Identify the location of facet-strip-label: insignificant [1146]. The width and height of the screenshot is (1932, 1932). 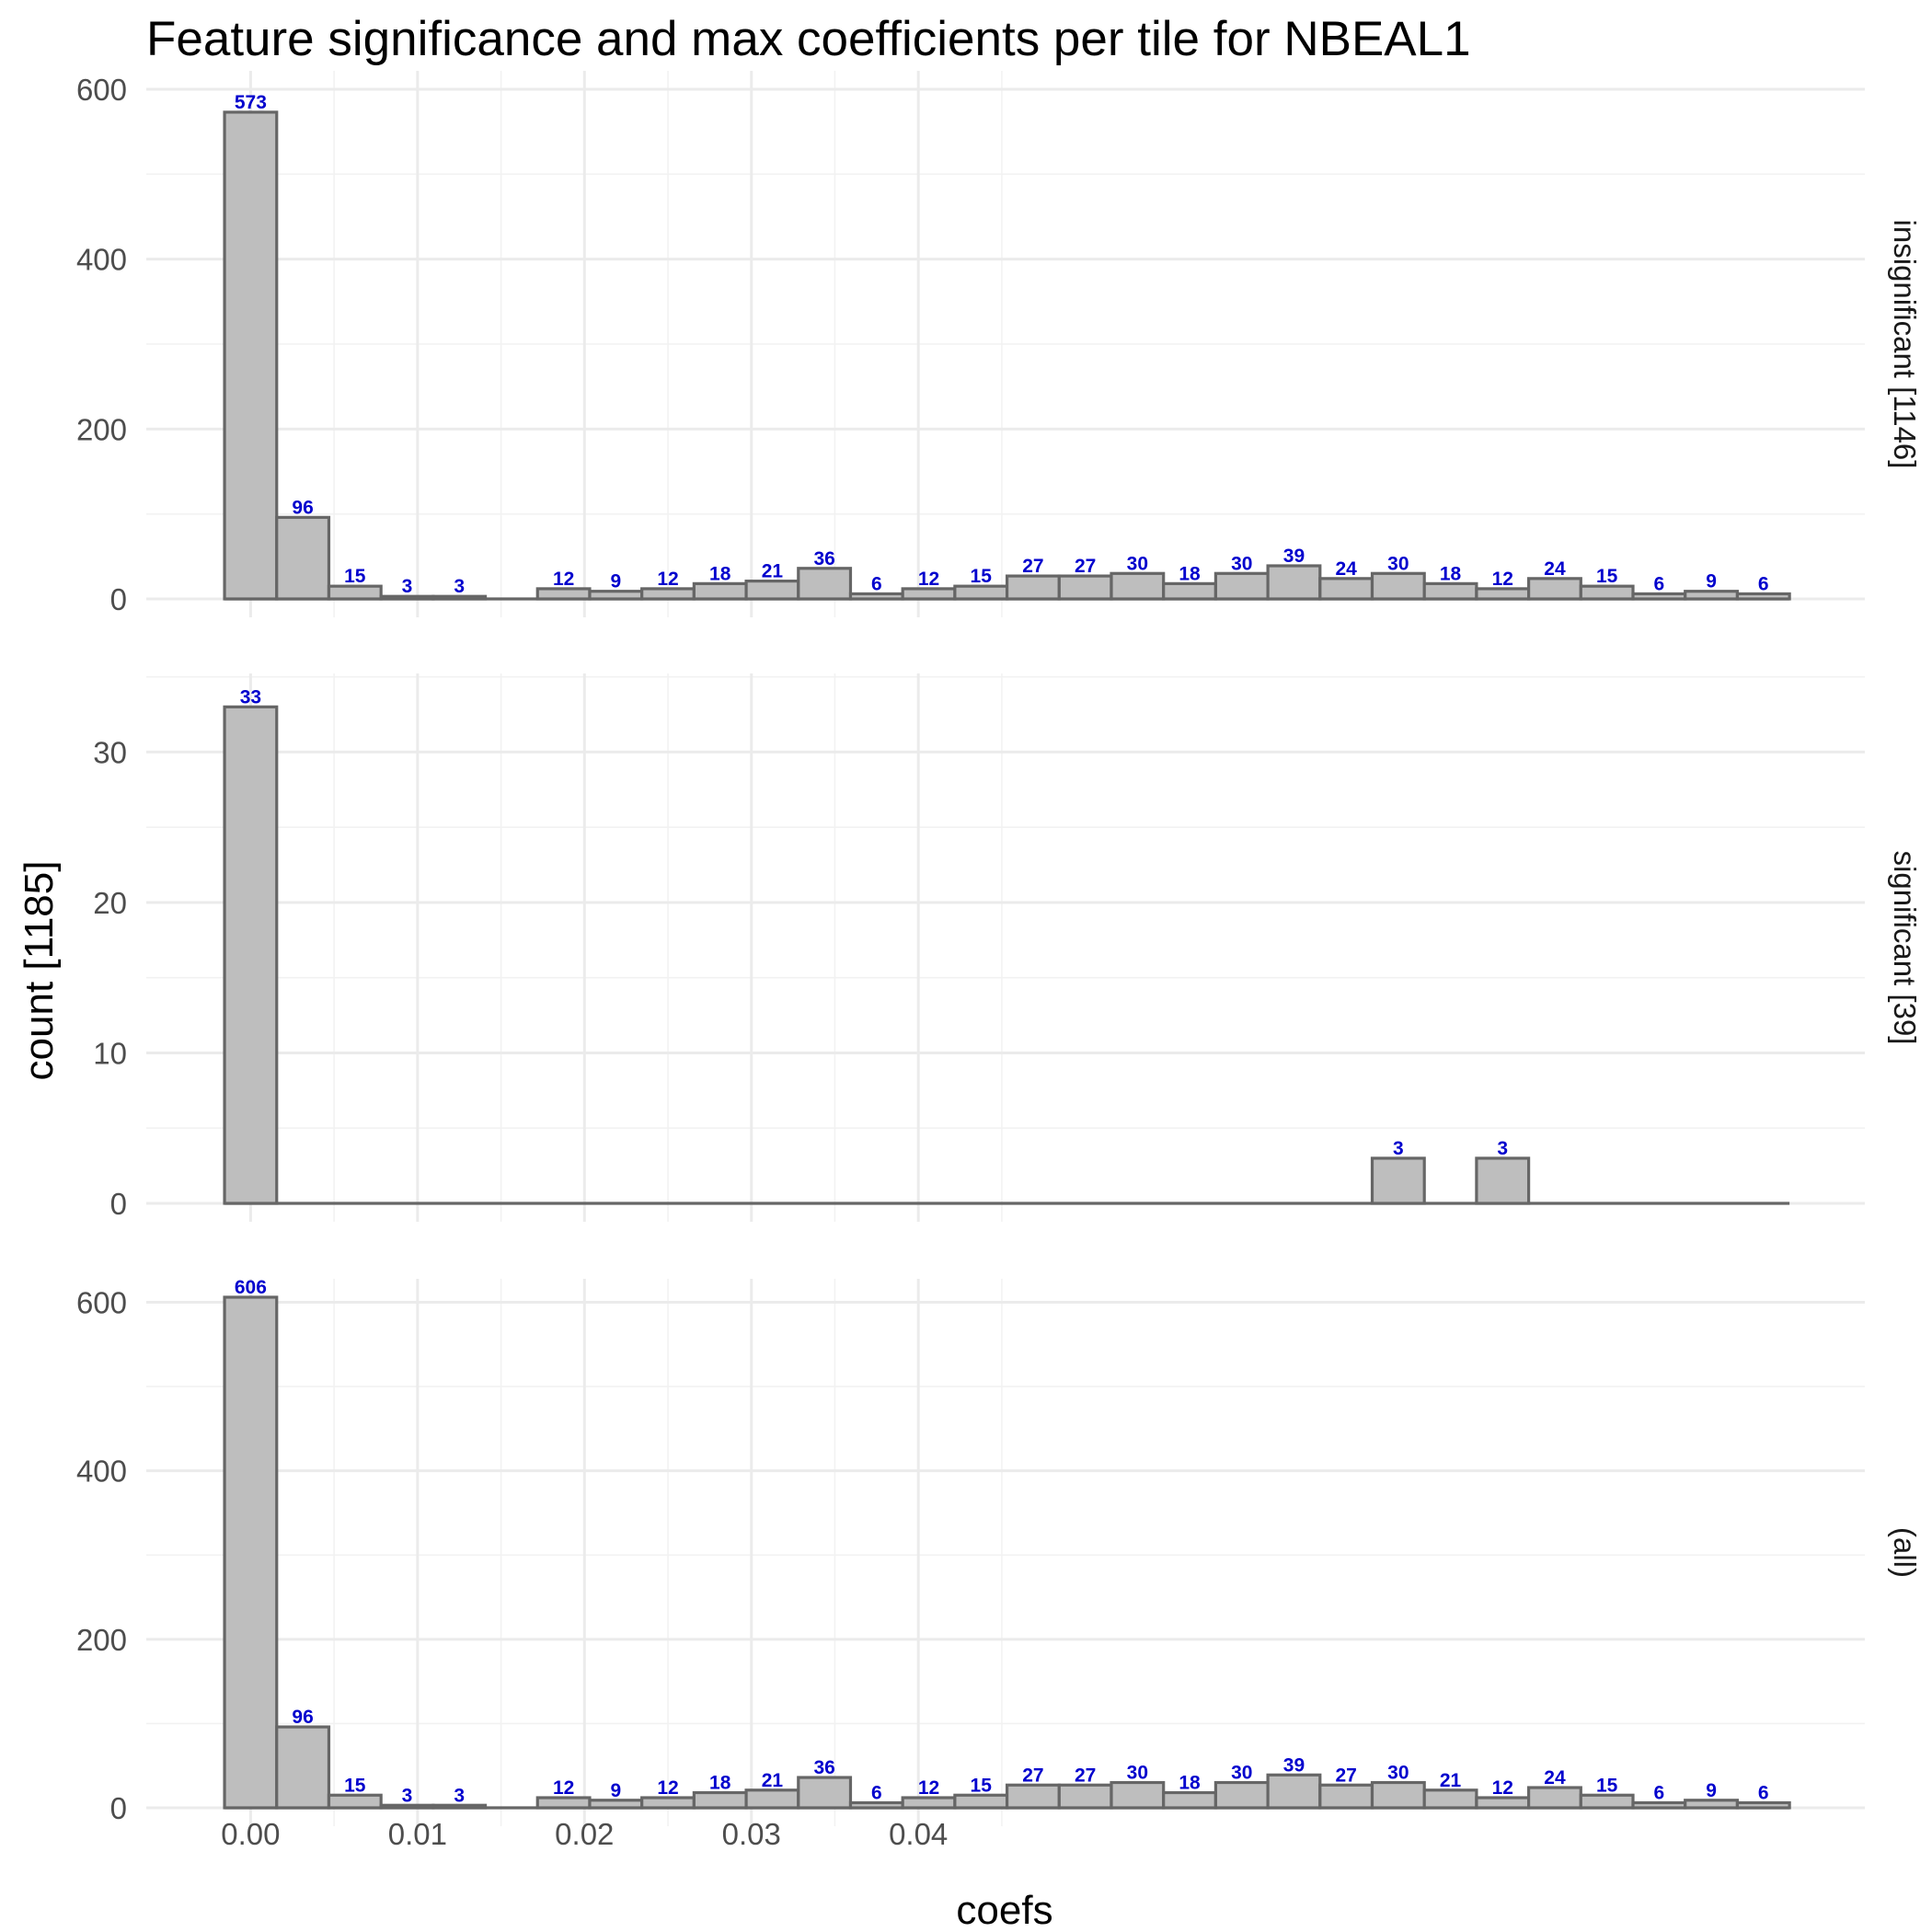
(1905, 344).